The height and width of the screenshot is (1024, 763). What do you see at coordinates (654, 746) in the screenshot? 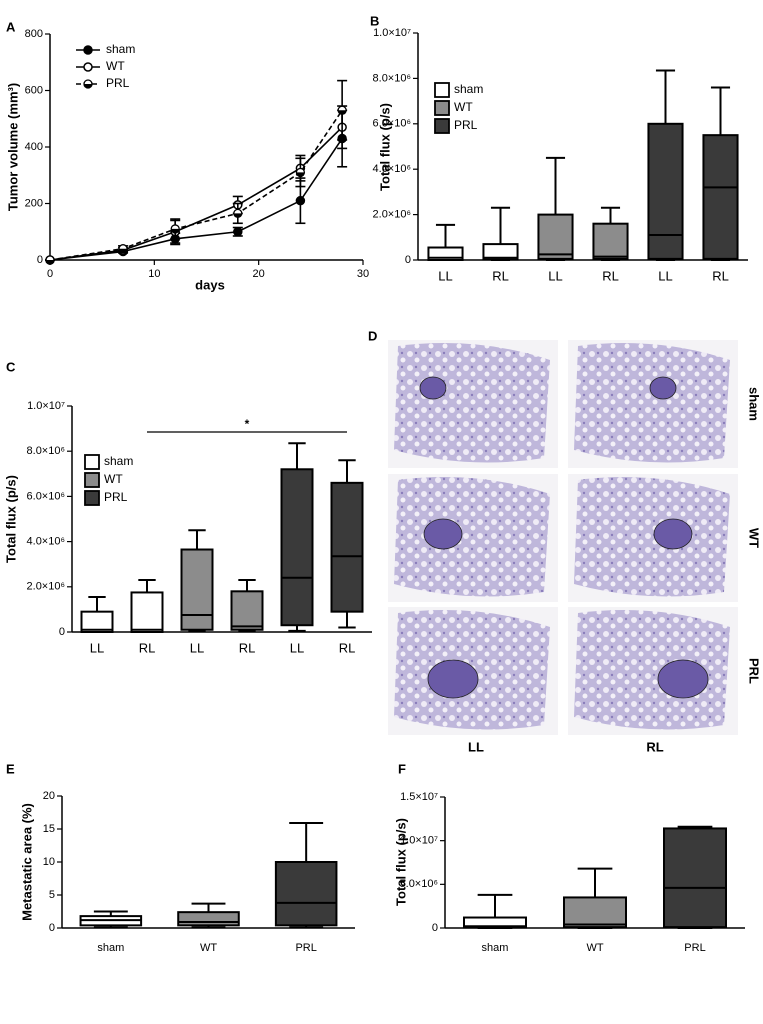
I see `column-label: RL` at bounding box center [654, 746].